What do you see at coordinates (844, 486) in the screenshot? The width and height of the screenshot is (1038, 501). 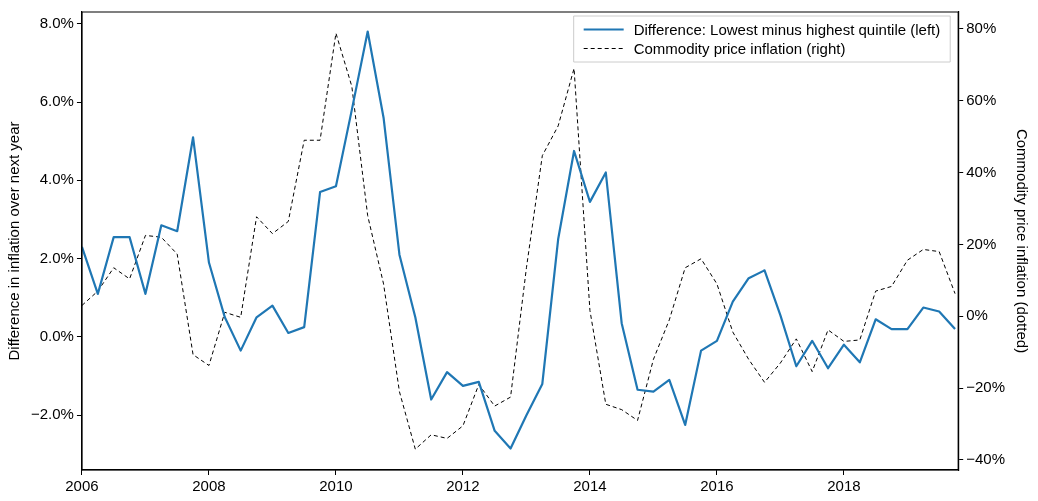 I see `x-tick-label: 2018` at bounding box center [844, 486].